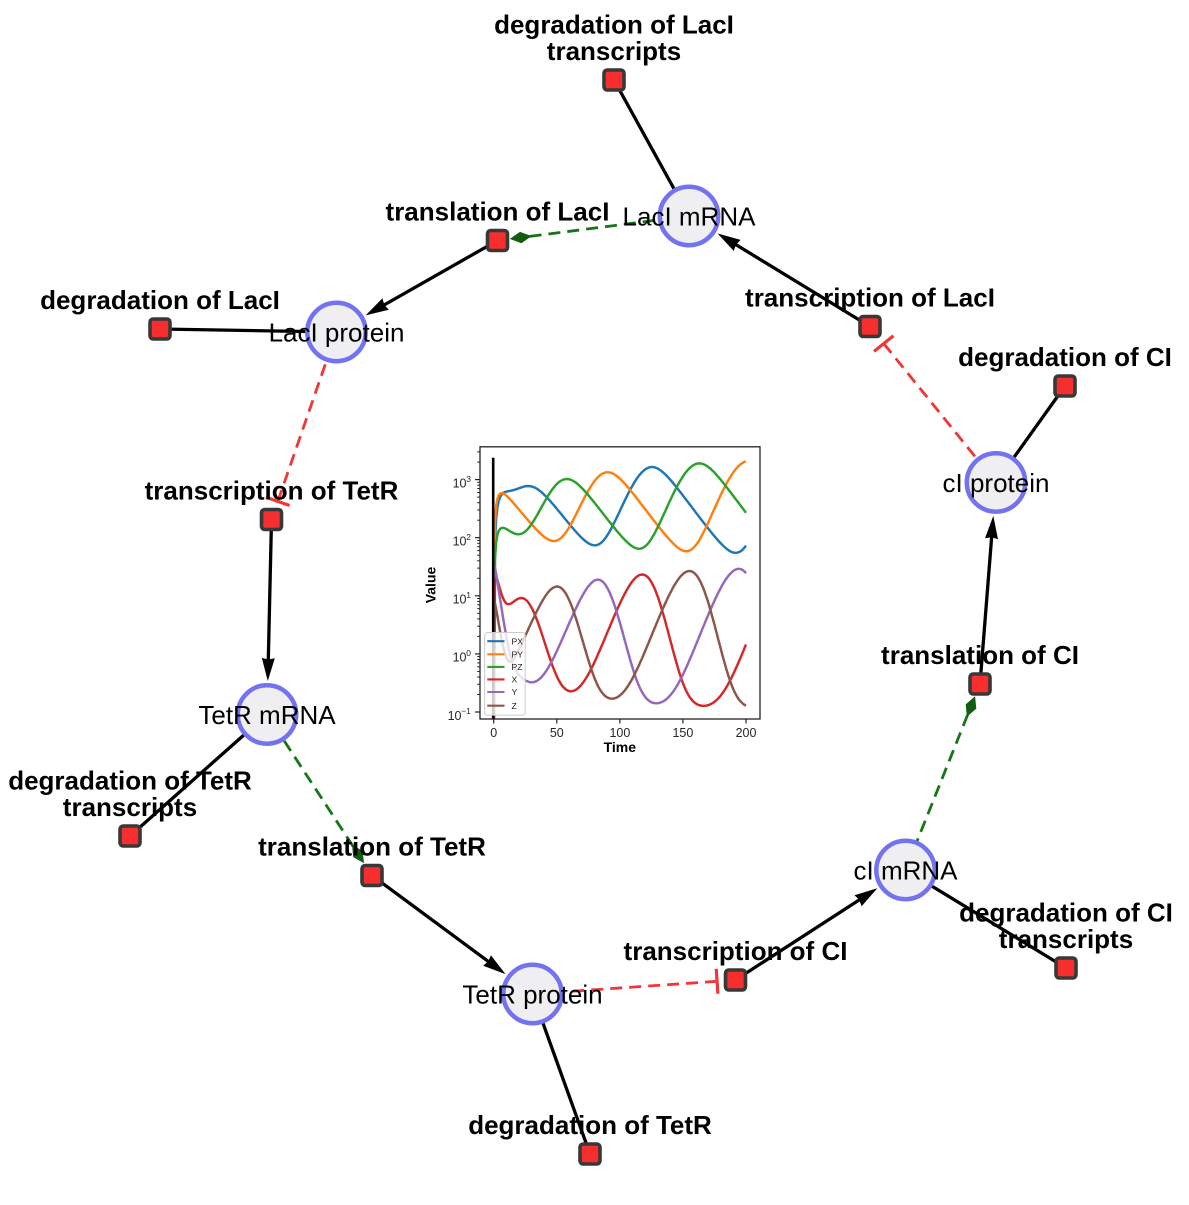  I want to click on svg-text: 150, so click(682, 733).